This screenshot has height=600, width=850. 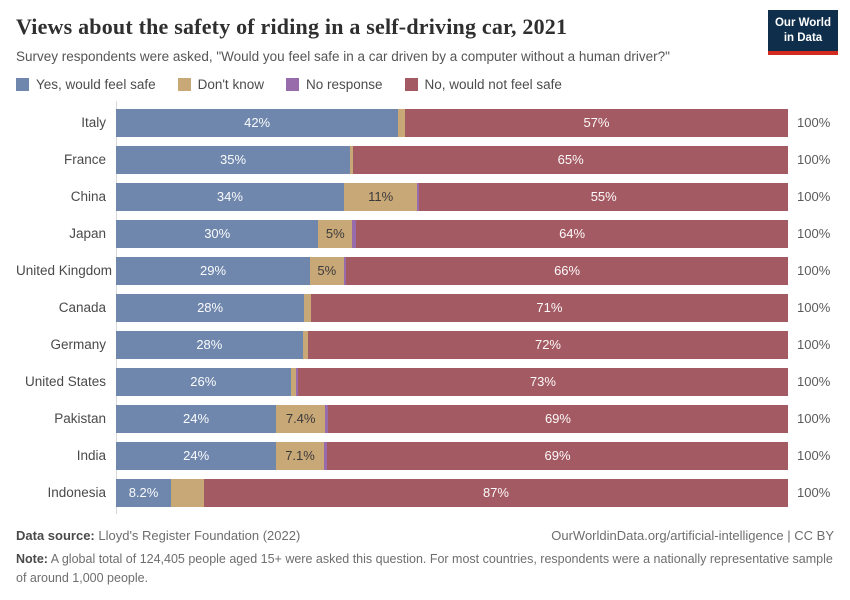 What do you see at coordinates (87, 233) in the screenshot?
I see `country-label: Japan` at bounding box center [87, 233].